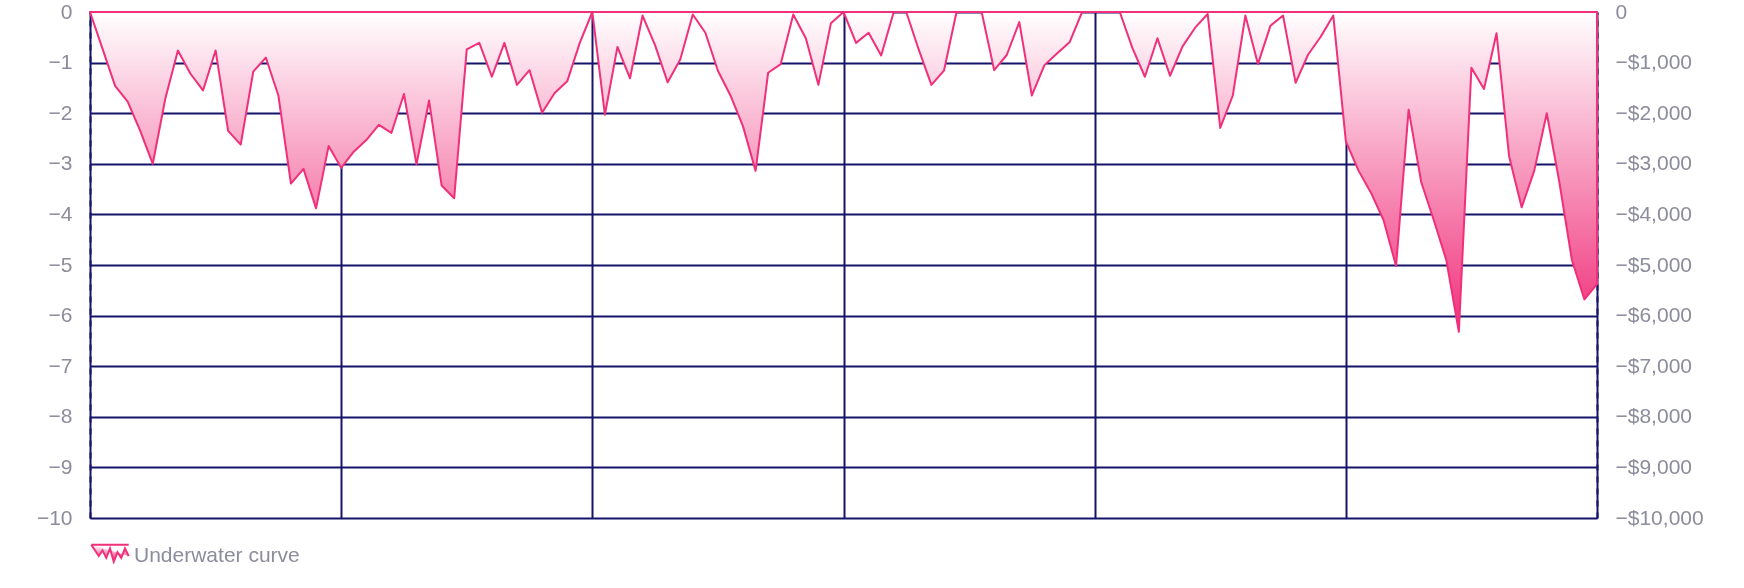 The width and height of the screenshot is (1744, 588). Describe the element at coordinates (217, 554) in the screenshot. I see `legend-label: Underwater curve` at that location.